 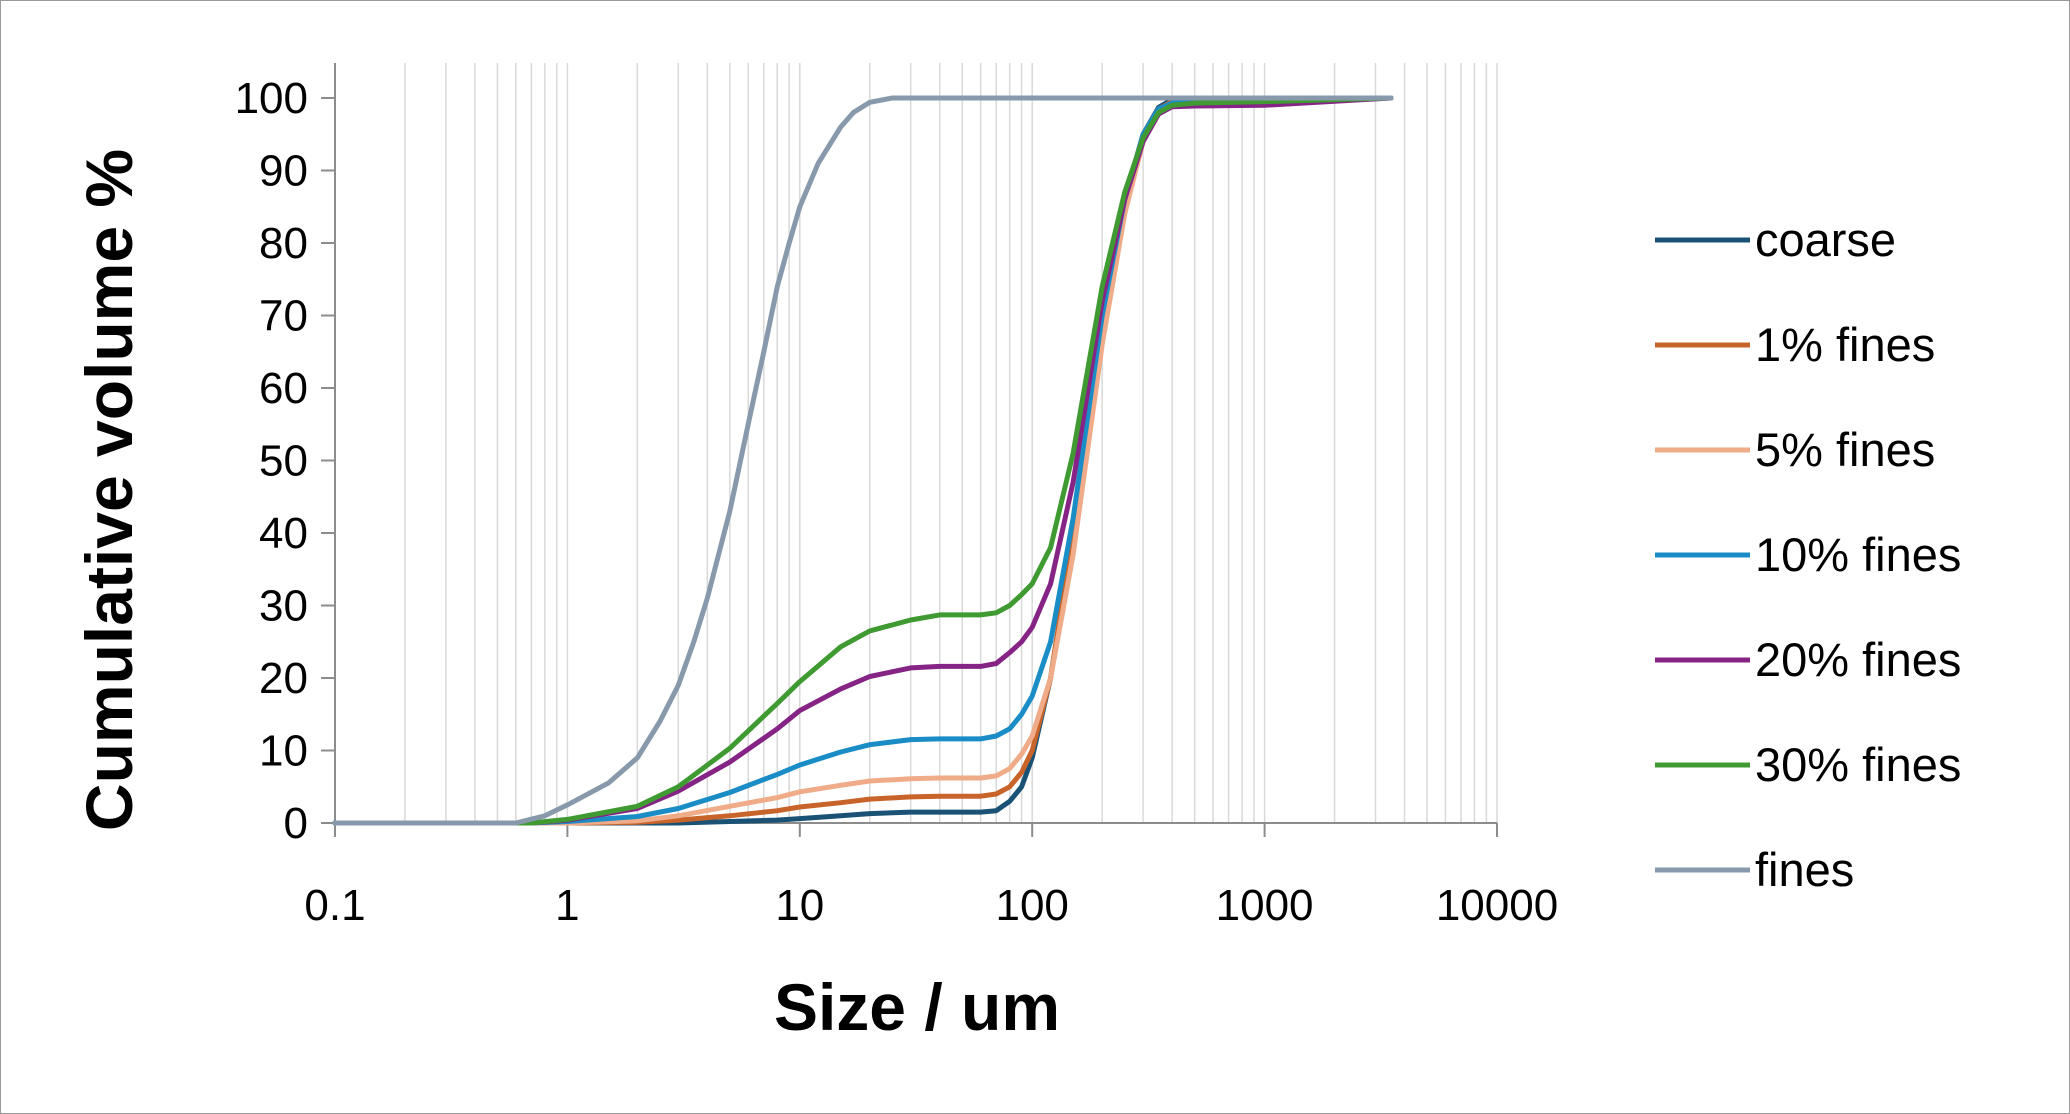 What do you see at coordinates (1497, 905) in the screenshot?
I see `x-tick-label: 10000` at bounding box center [1497, 905].